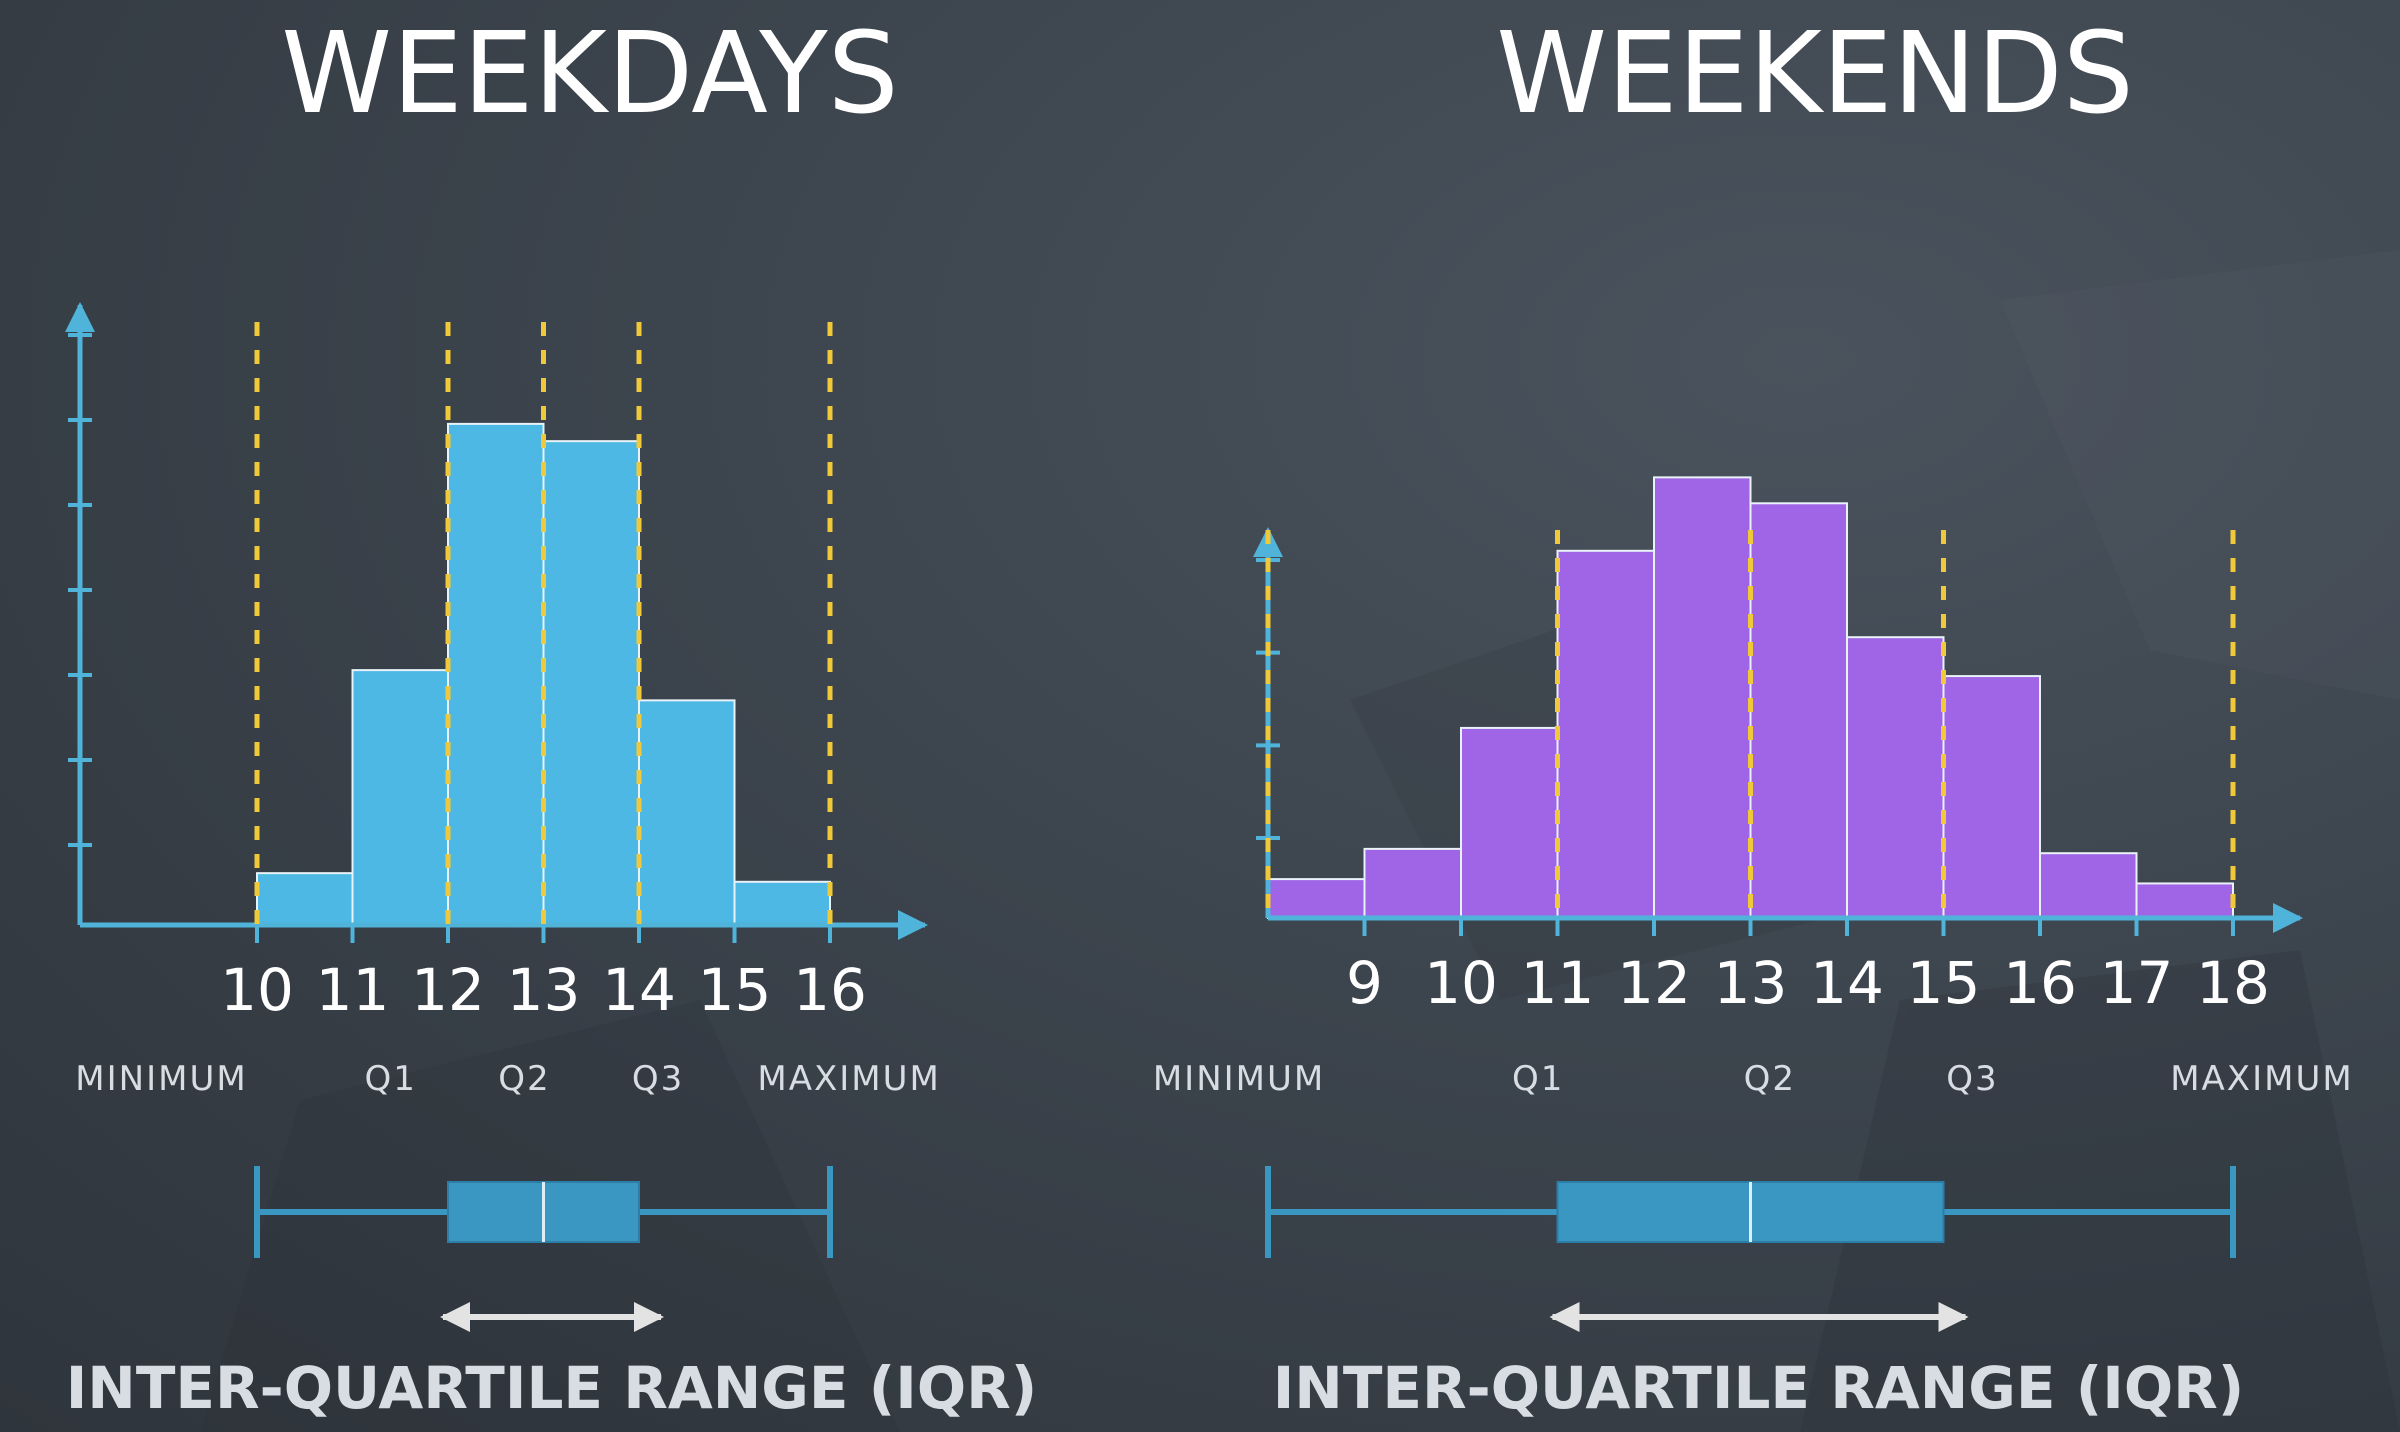 This screenshot has height=1432, width=2400. Describe the element at coordinates (2233, 983) in the screenshot. I see `x-tick-label: 18` at that location.